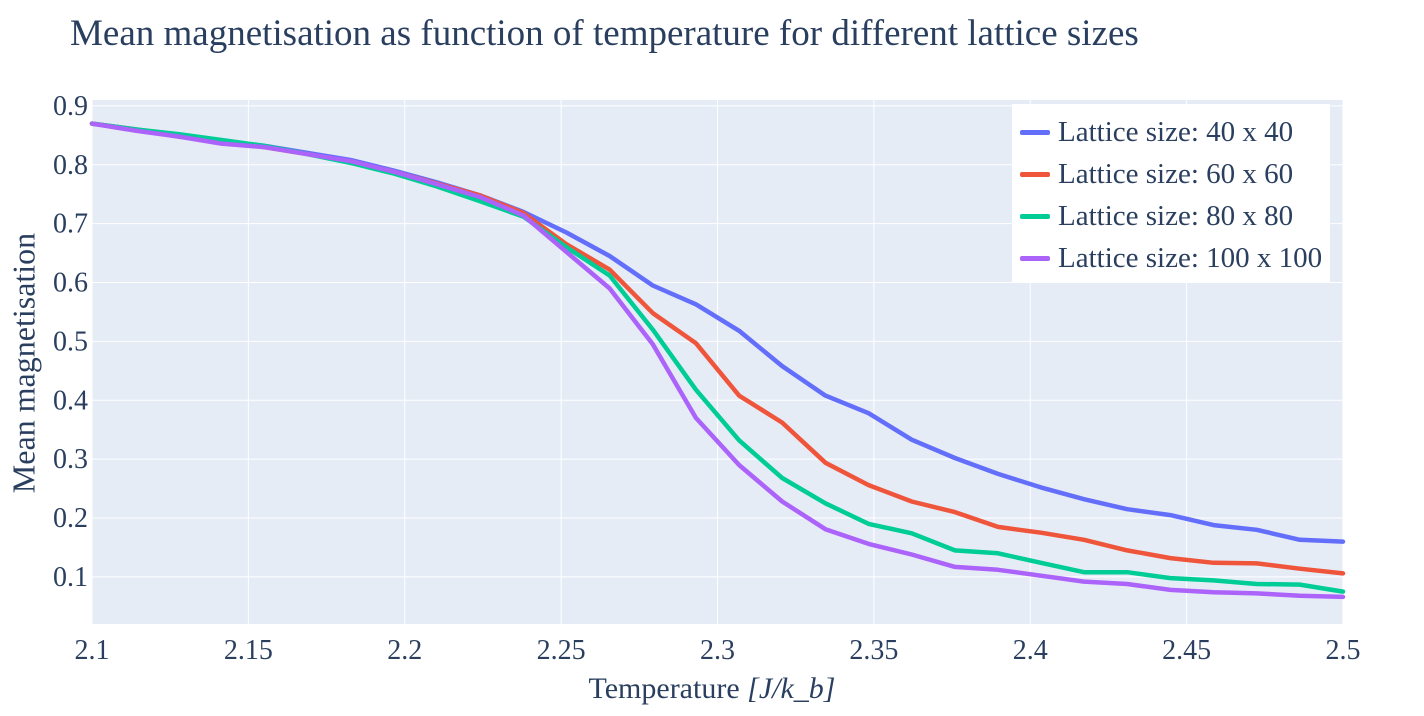 This screenshot has width=1424, height=716. I want to click on legend-item-4: Lattice size: 100 x 100, so click(1171, 258).